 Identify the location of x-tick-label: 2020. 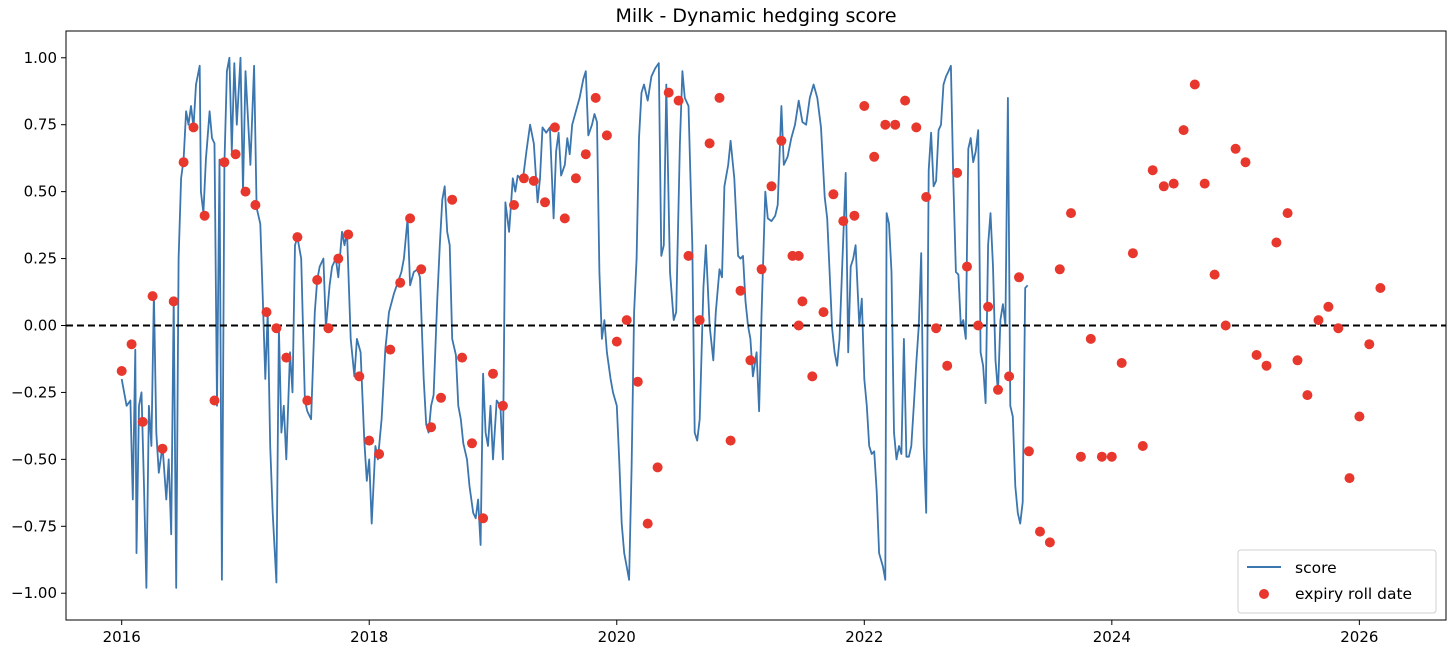
(617, 637).